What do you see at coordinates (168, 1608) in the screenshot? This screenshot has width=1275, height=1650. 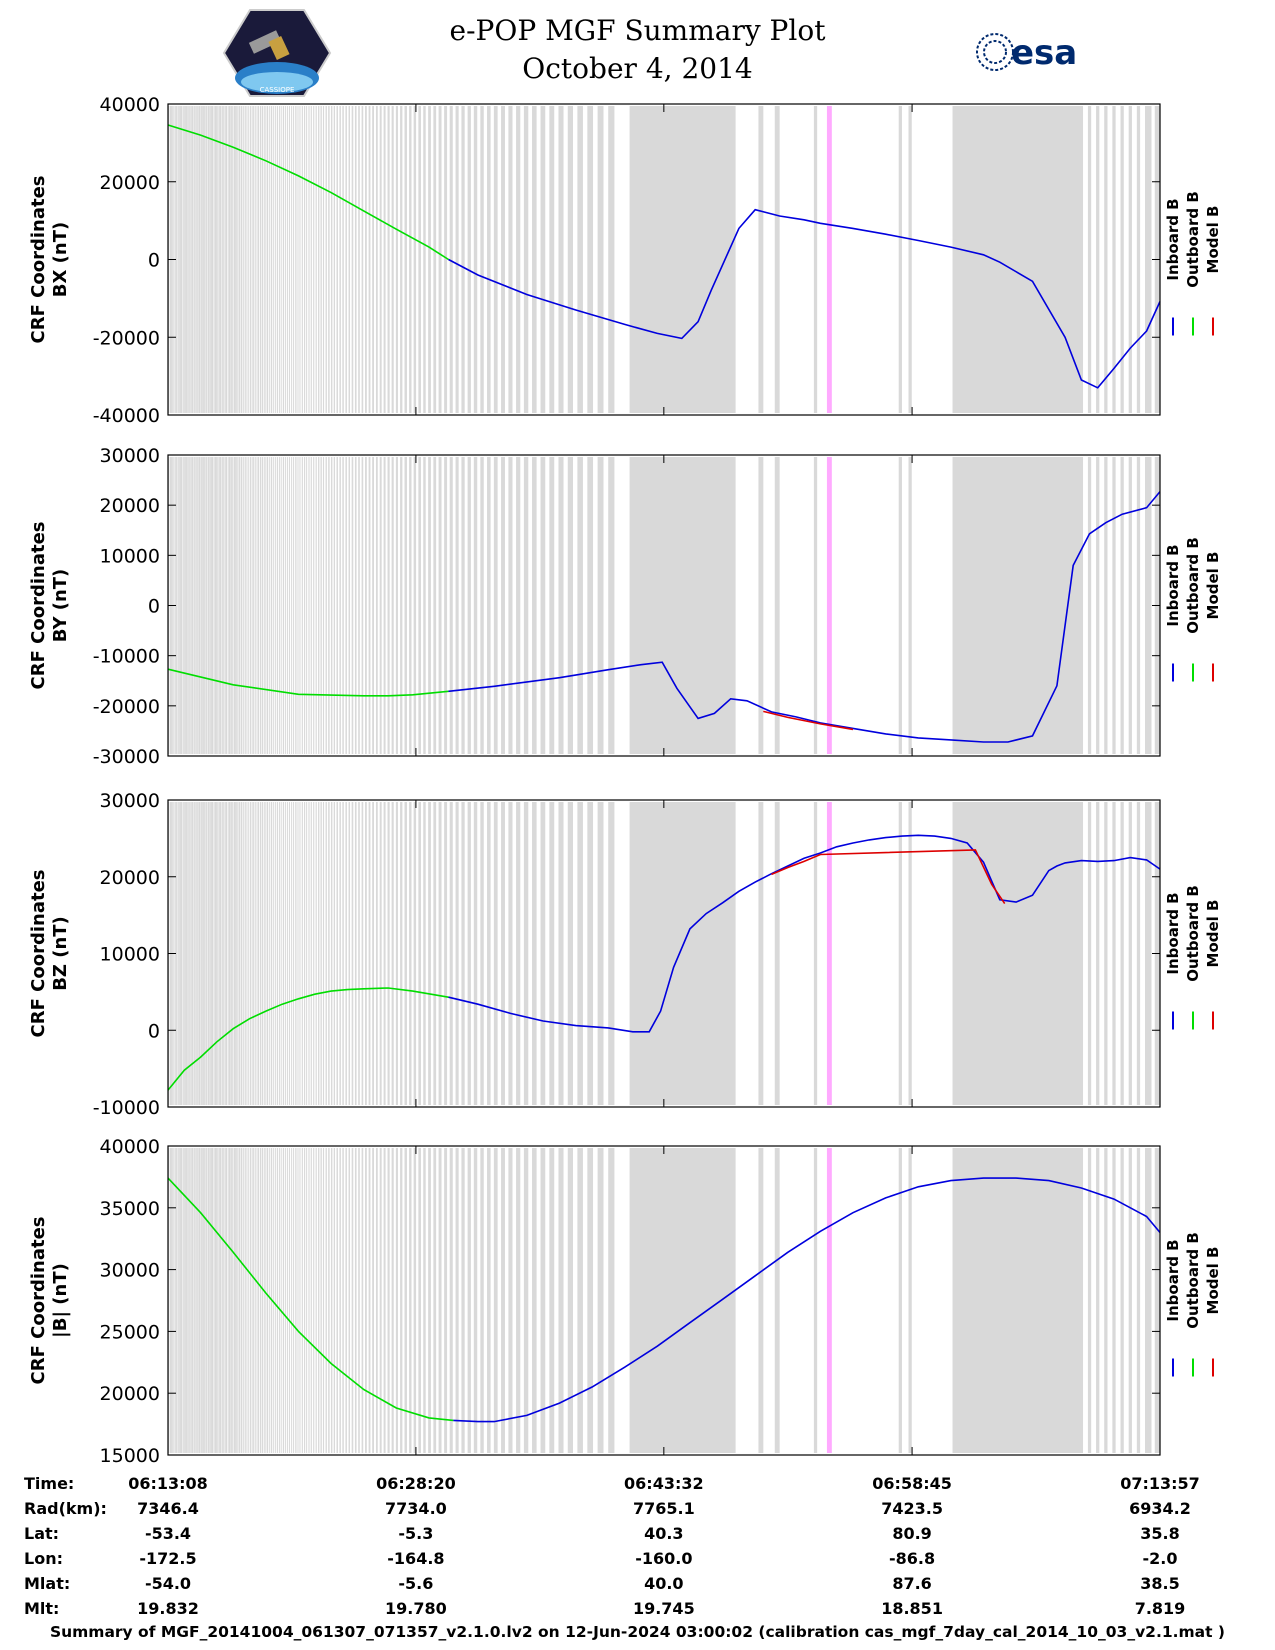 I see `ephemeris-value: 19.832` at bounding box center [168, 1608].